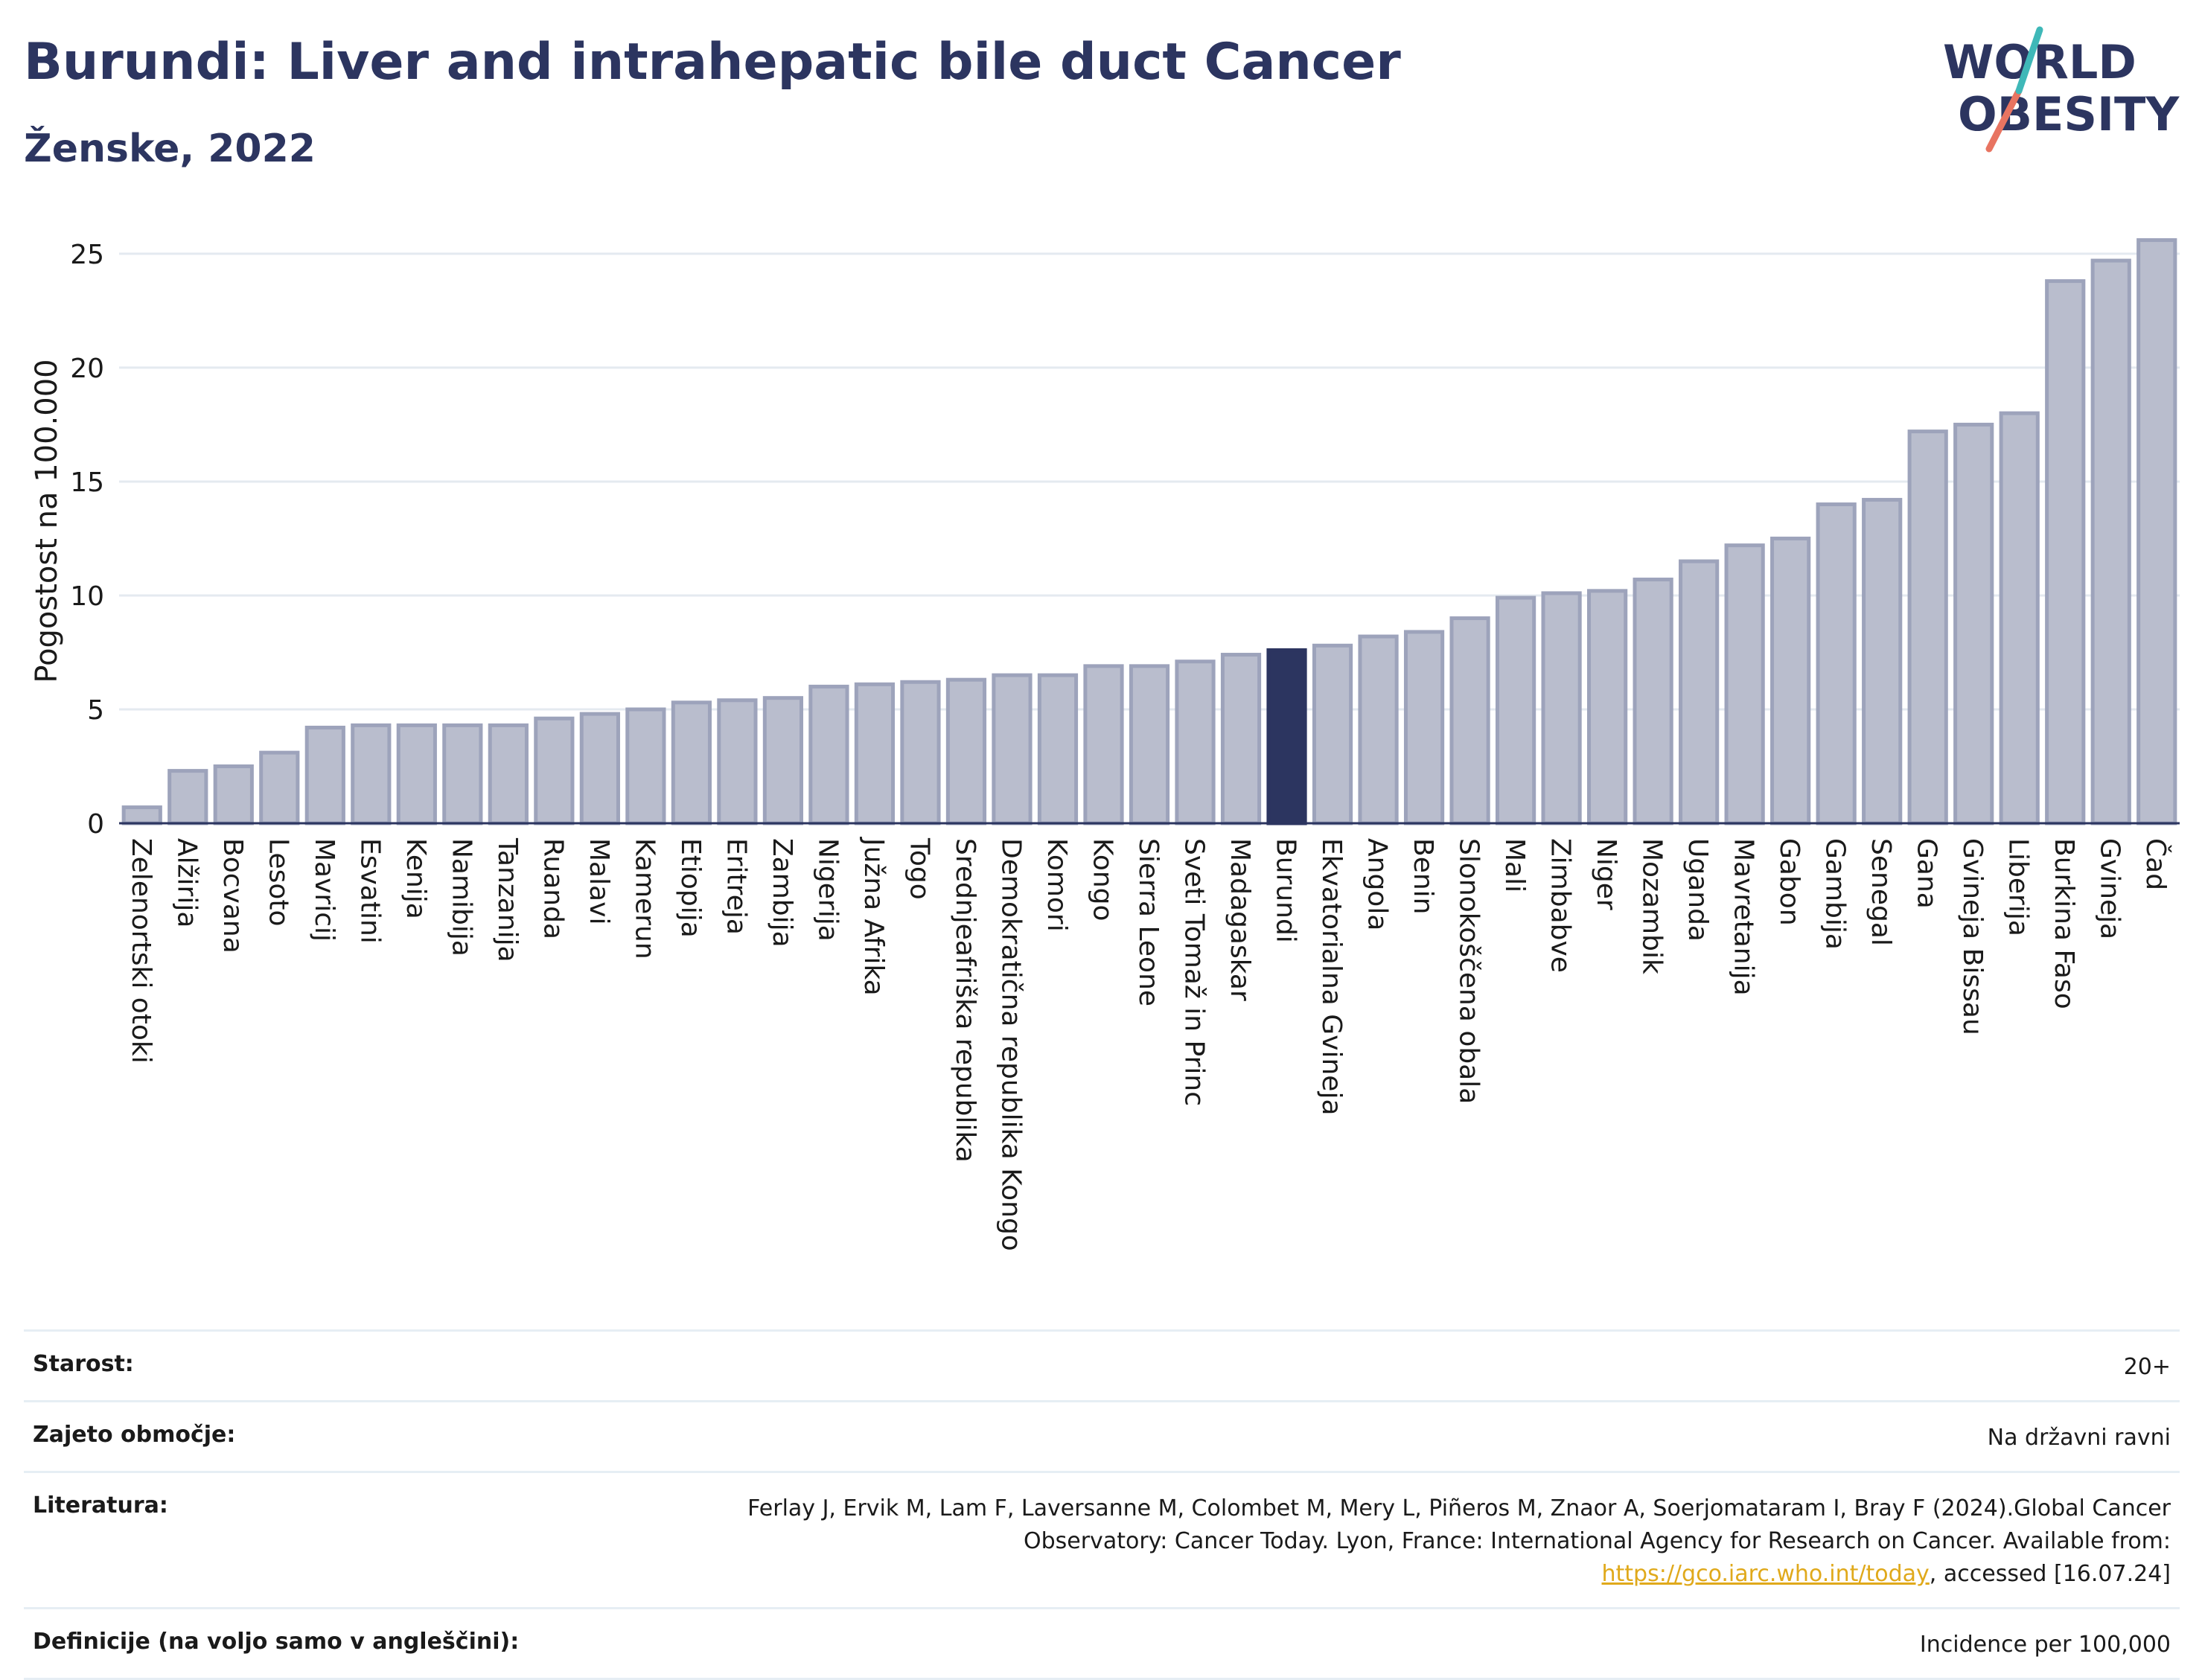 The height and width of the screenshot is (1680, 2202). What do you see at coordinates (1469, 971) in the screenshot?
I see `x-tick-label: Slonokoščena obala` at bounding box center [1469, 971].